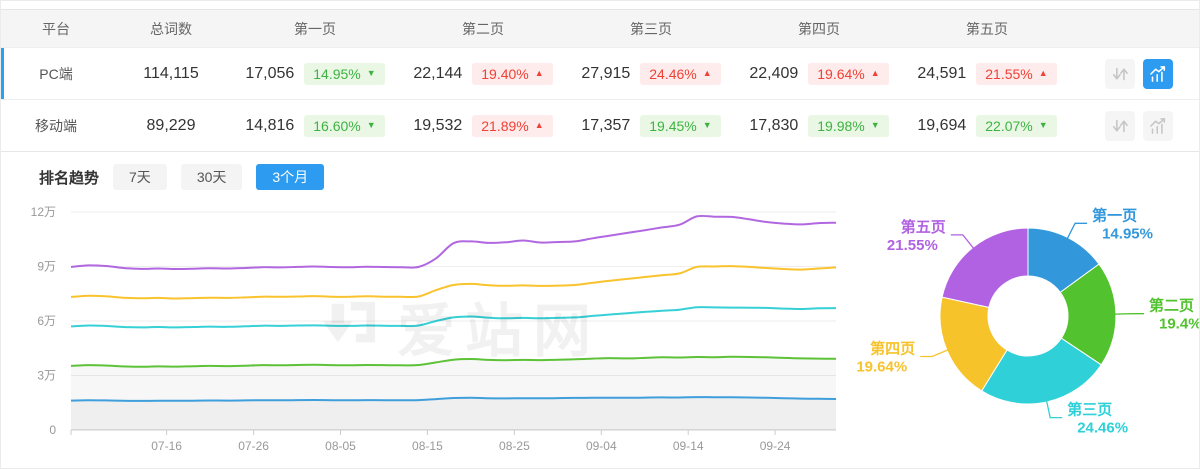 Image resolution: width=1200 pixels, height=469 pixels. What do you see at coordinates (166, 446) in the screenshot?
I see `svg-text: 07-16` at bounding box center [166, 446].